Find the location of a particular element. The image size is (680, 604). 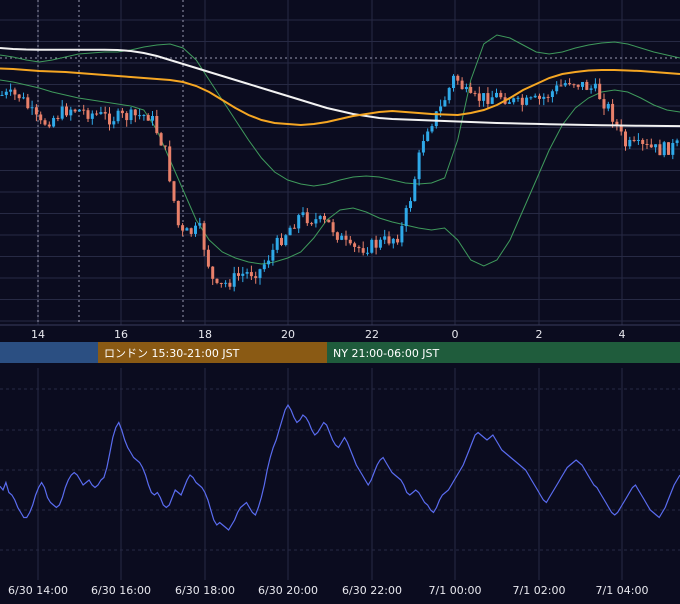

x-tick-label: 6/30 14:00 is located at coordinates (38, 590).